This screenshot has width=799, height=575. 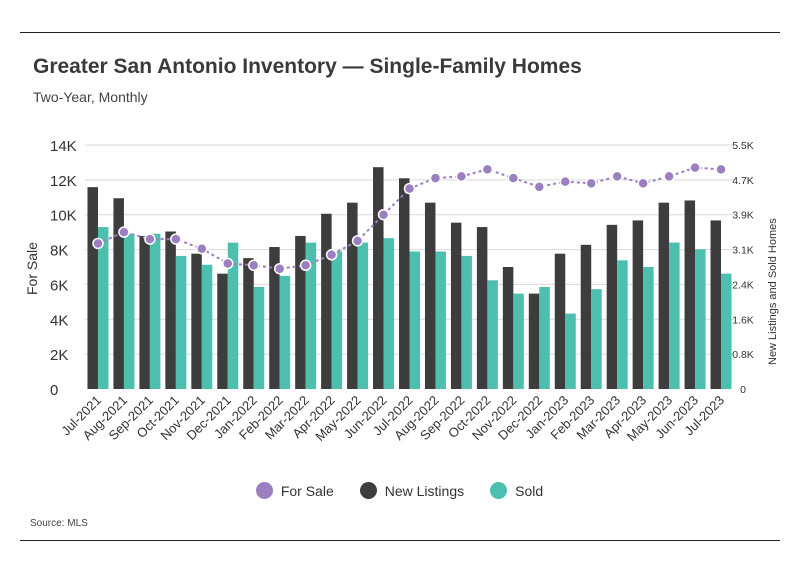 What do you see at coordinates (743, 285) in the screenshot?
I see `right-tick-label: 2.4K` at bounding box center [743, 285].